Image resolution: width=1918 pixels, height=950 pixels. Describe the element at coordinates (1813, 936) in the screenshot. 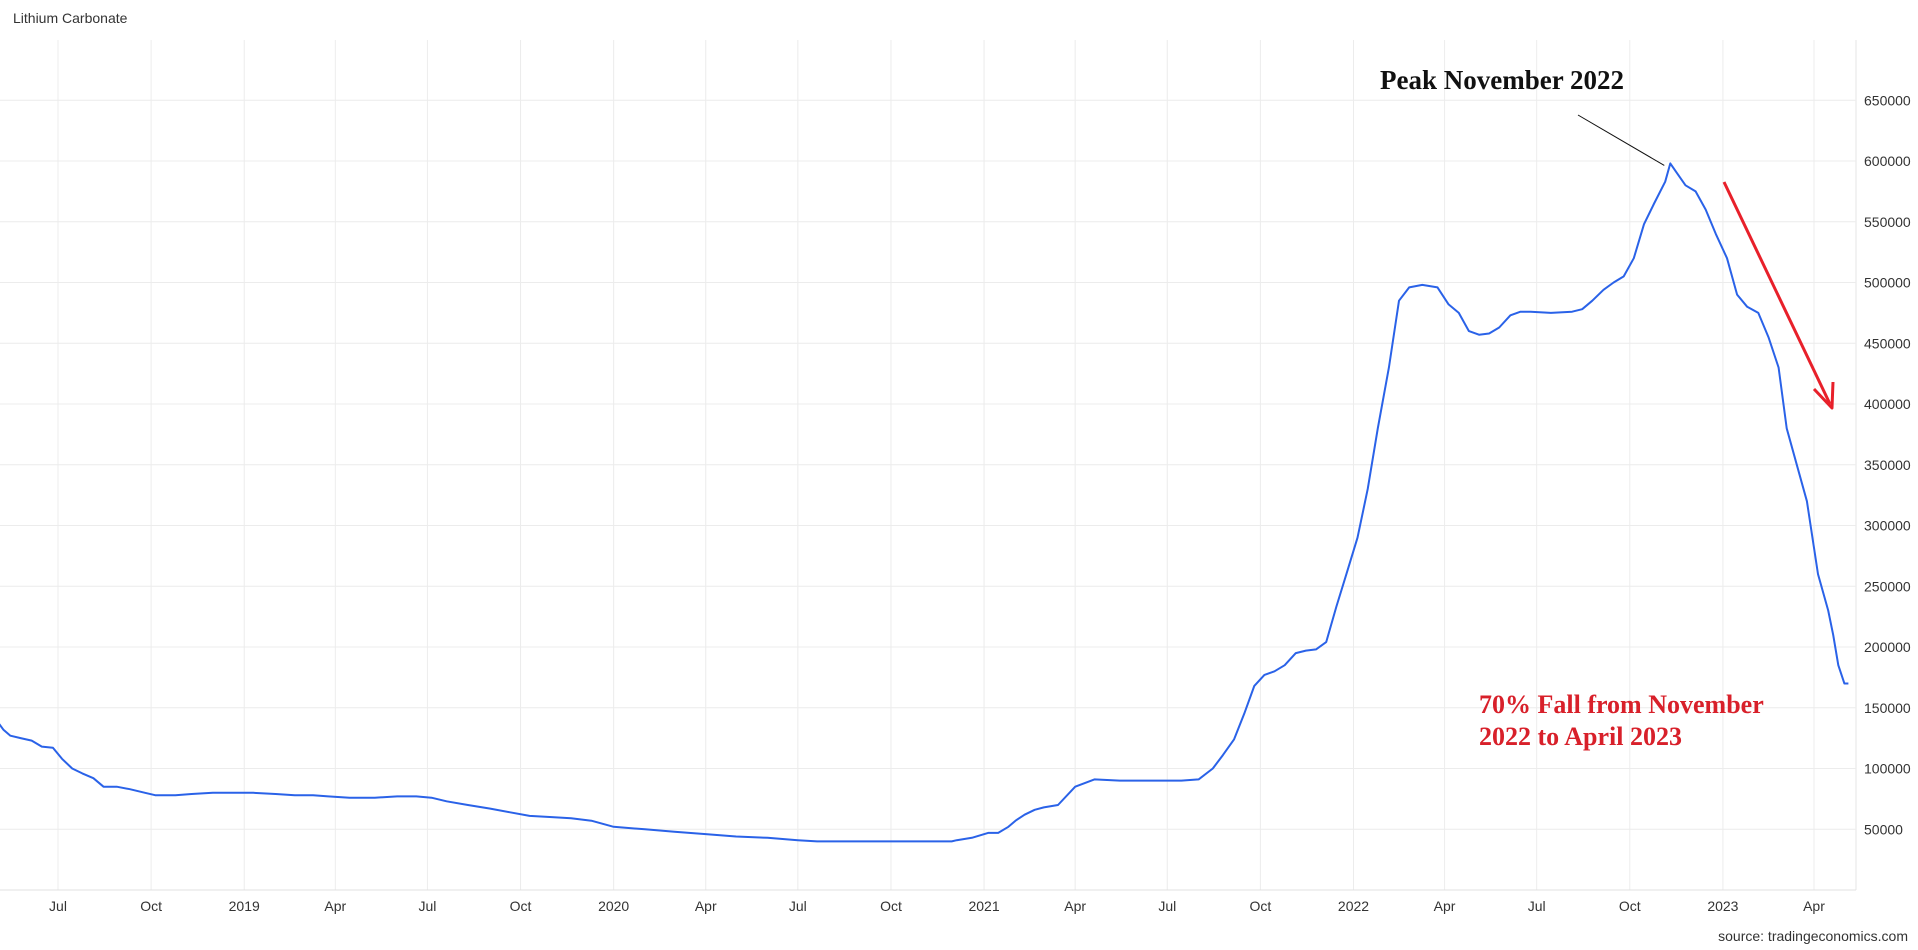

I see `source-label: source: tradingeconomics.com` at that location.